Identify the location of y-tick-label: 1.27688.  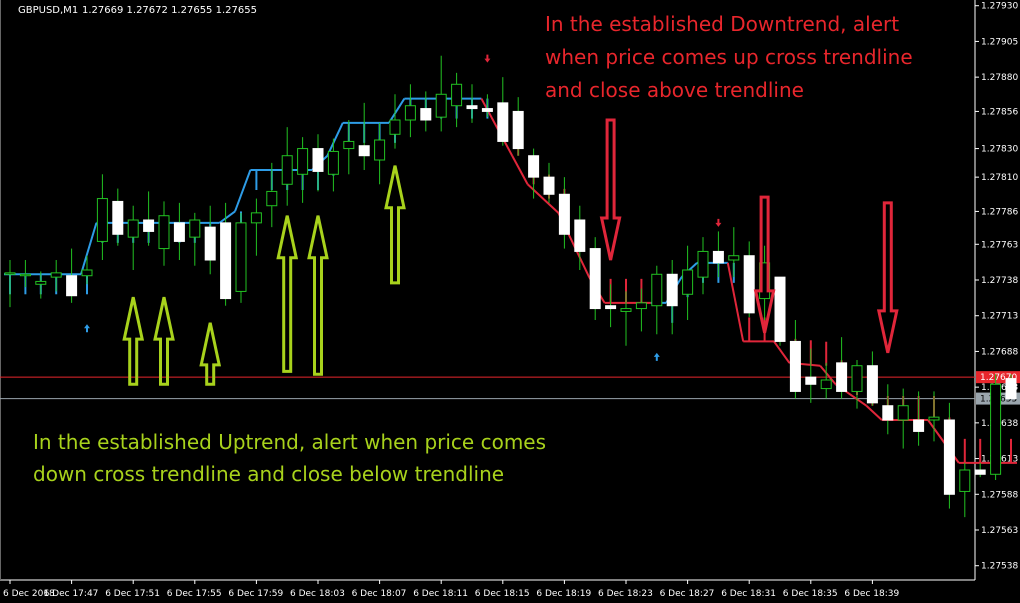
(999, 352).